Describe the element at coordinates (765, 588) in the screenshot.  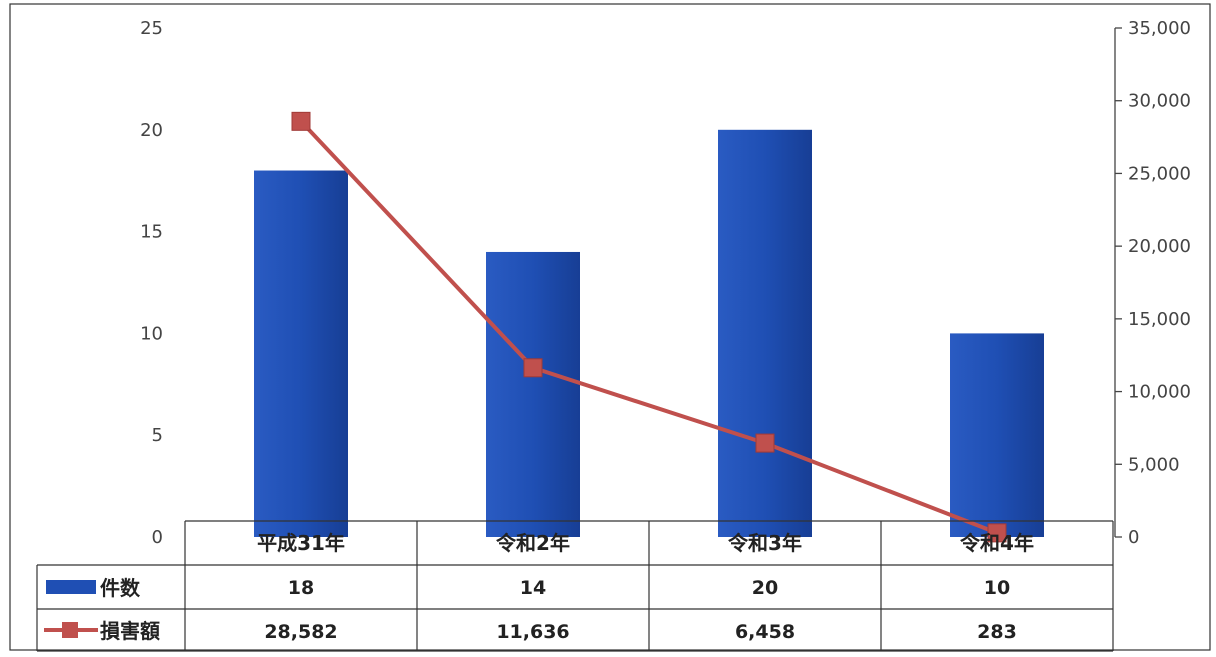
I see `table-cell: 20` at that location.